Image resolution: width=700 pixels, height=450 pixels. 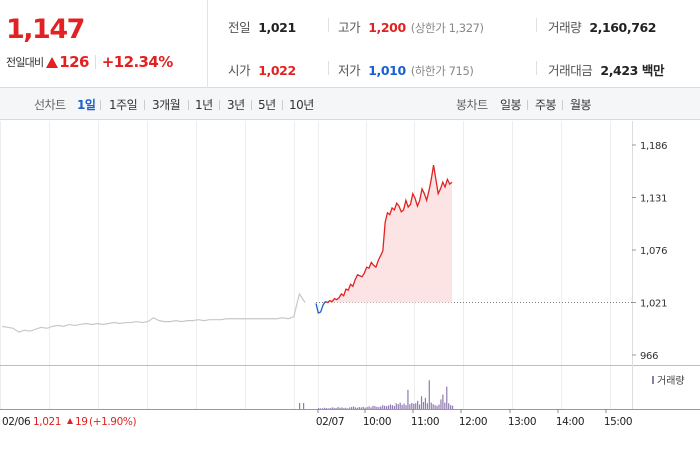 I want to click on stat-volume: 거래량 2,160,762, so click(x=602, y=26).